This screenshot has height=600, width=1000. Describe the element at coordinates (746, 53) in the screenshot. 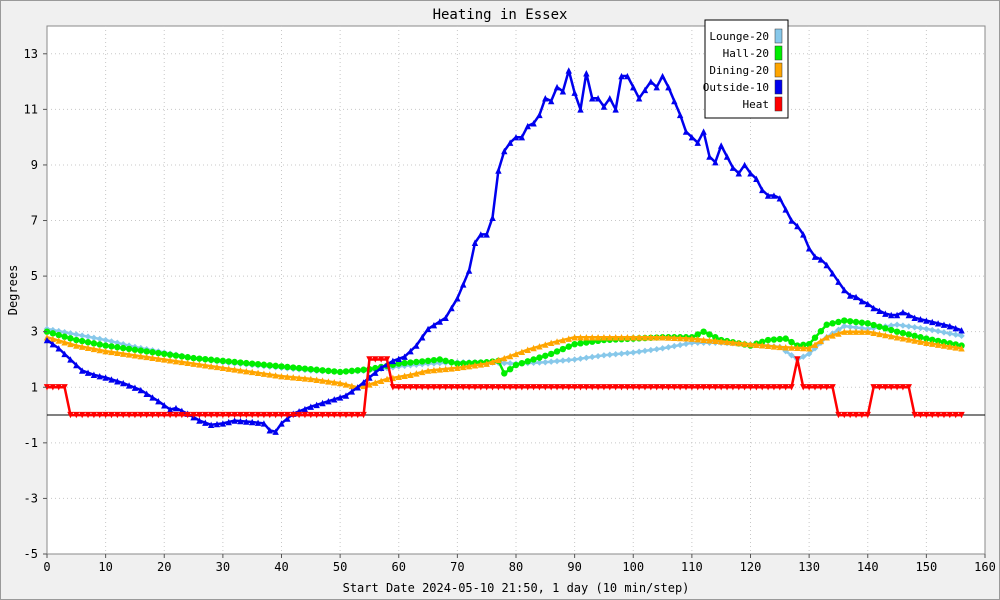

I see `legend-label-hall-20: Hall-20` at that location.